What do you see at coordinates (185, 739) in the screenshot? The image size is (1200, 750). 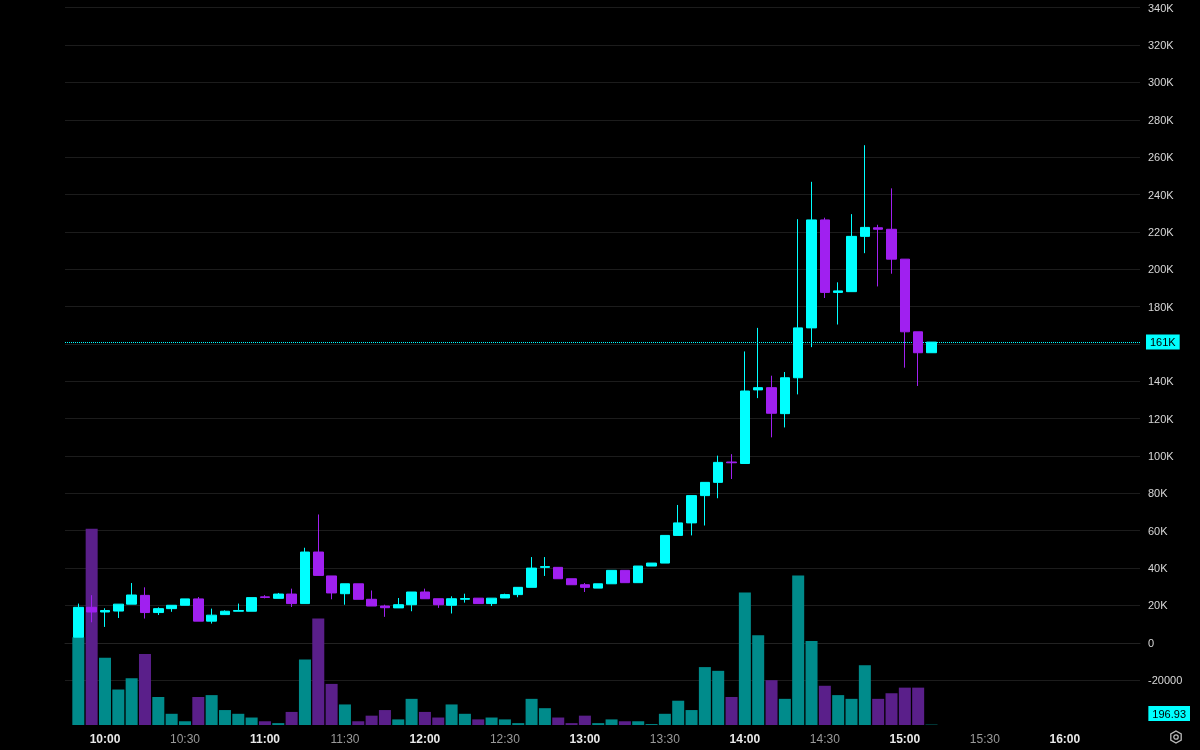 I see `x-tick-label: 10:30` at bounding box center [185, 739].